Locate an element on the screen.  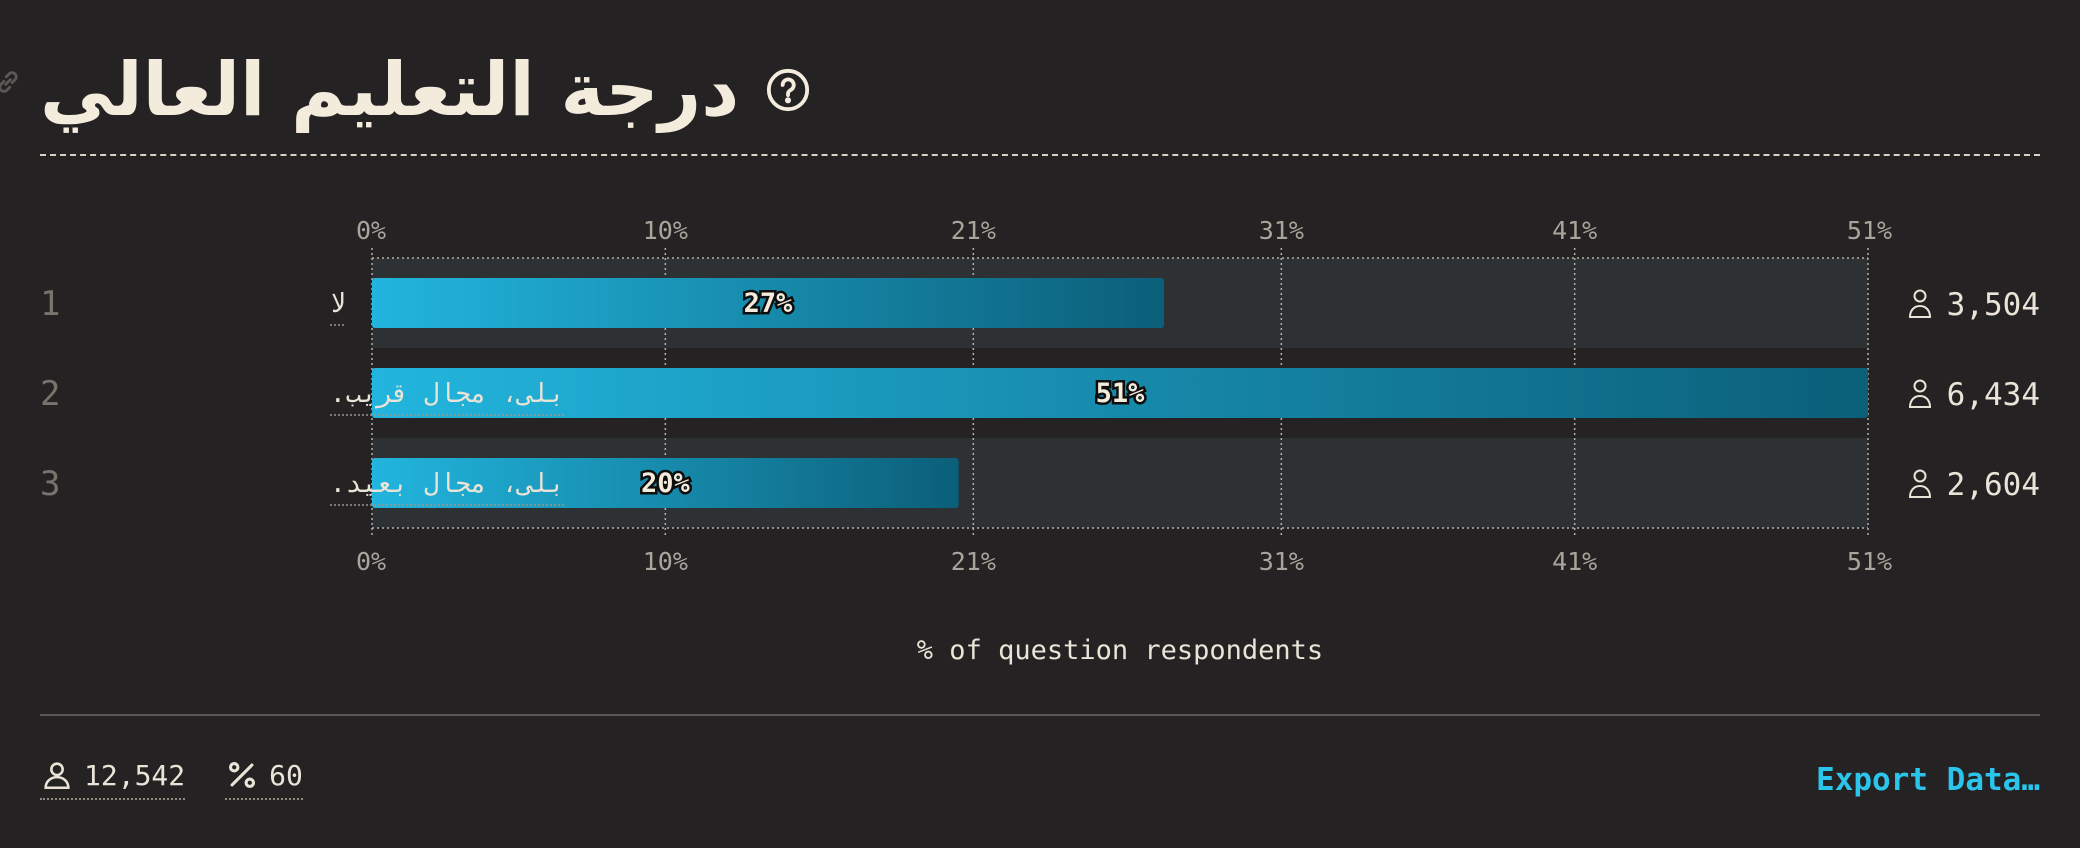
title-divider is located at coordinates (1040, 155).